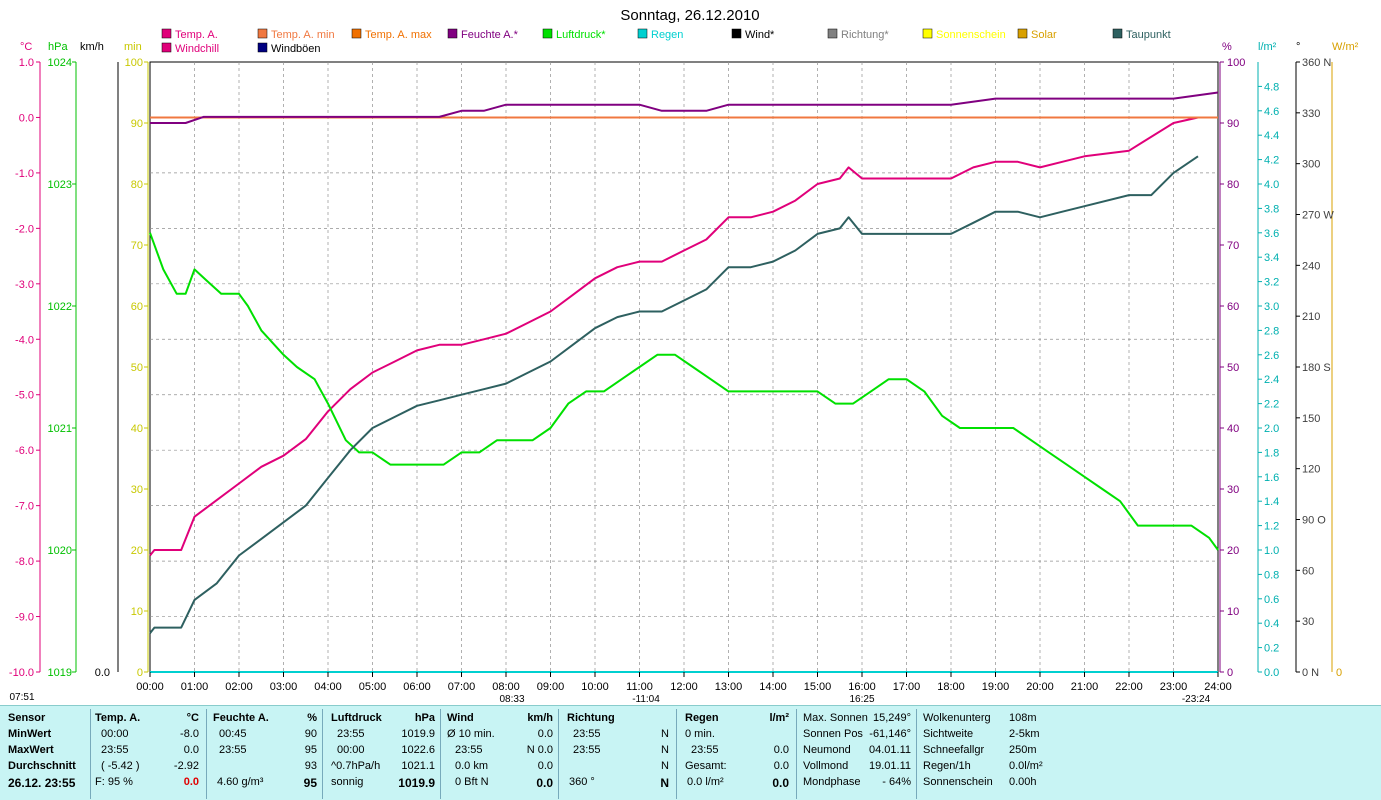 The height and width of the screenshot is (800, 1381). I want to click on pct-tick-label: 70, so click(1233, 246).